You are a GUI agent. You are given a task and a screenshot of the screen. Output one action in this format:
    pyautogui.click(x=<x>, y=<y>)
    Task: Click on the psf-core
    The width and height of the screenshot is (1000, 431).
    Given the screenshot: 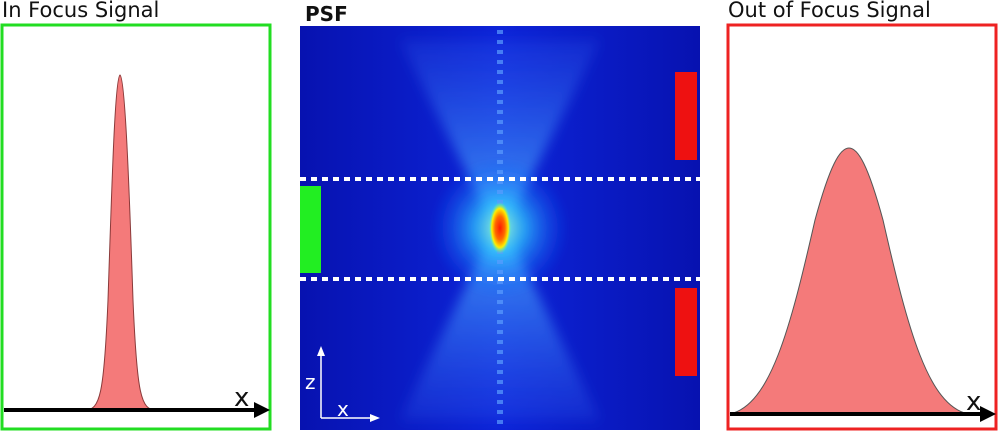 What is the action you would take?
    pyautogui.click(x=500, y=228)
    